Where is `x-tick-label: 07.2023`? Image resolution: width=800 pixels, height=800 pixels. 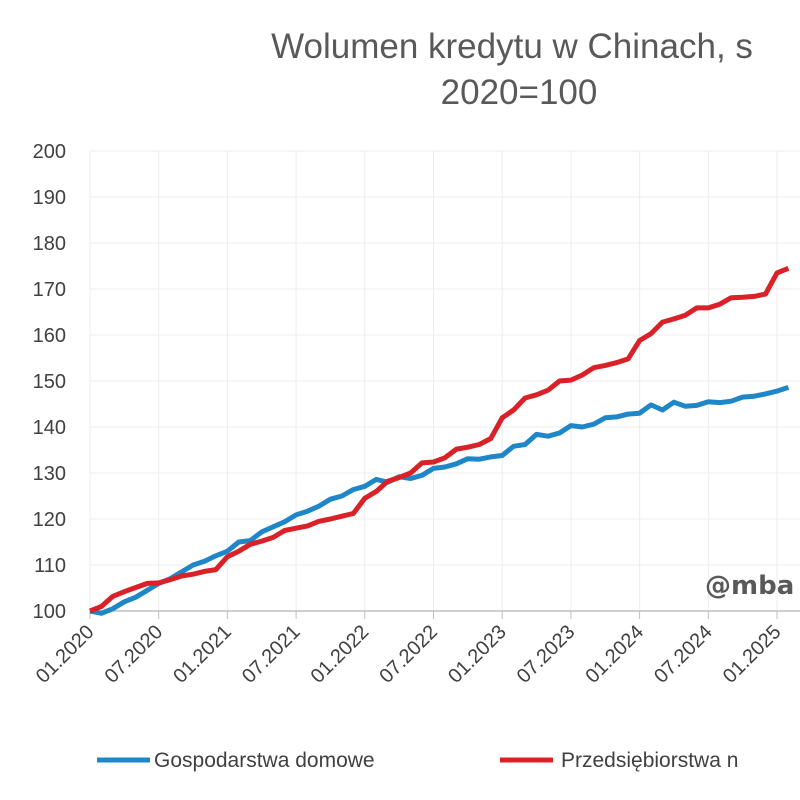 x-tick-label: 07.2023 is located at coordinates (546, 654).